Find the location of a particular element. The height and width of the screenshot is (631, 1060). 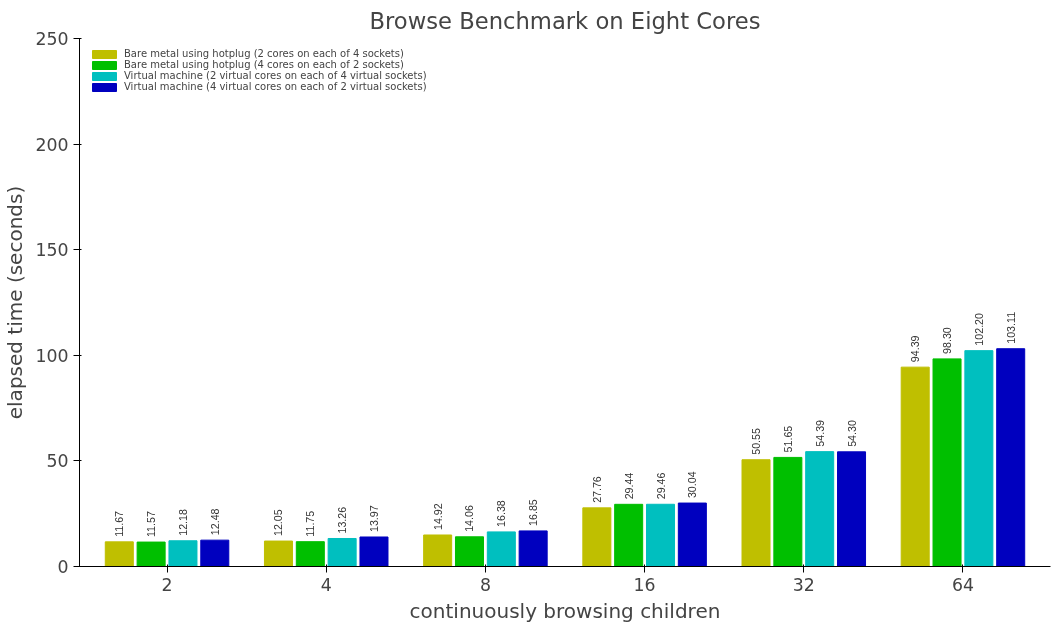

y-tick-label: 50 is located at coordinates (57, 461).